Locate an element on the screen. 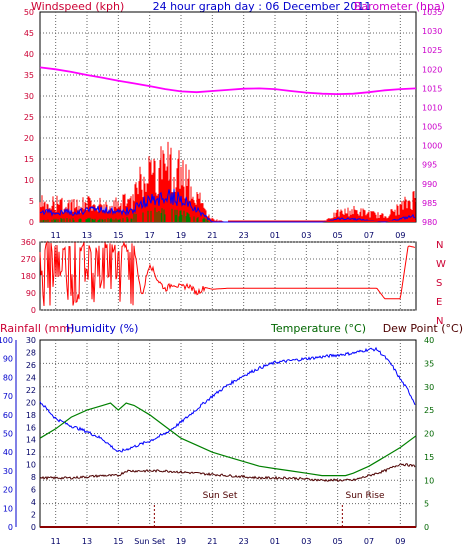 The height and width of the screenshot is (555, 468). compass-label: W is located at coordinates (441, 264).